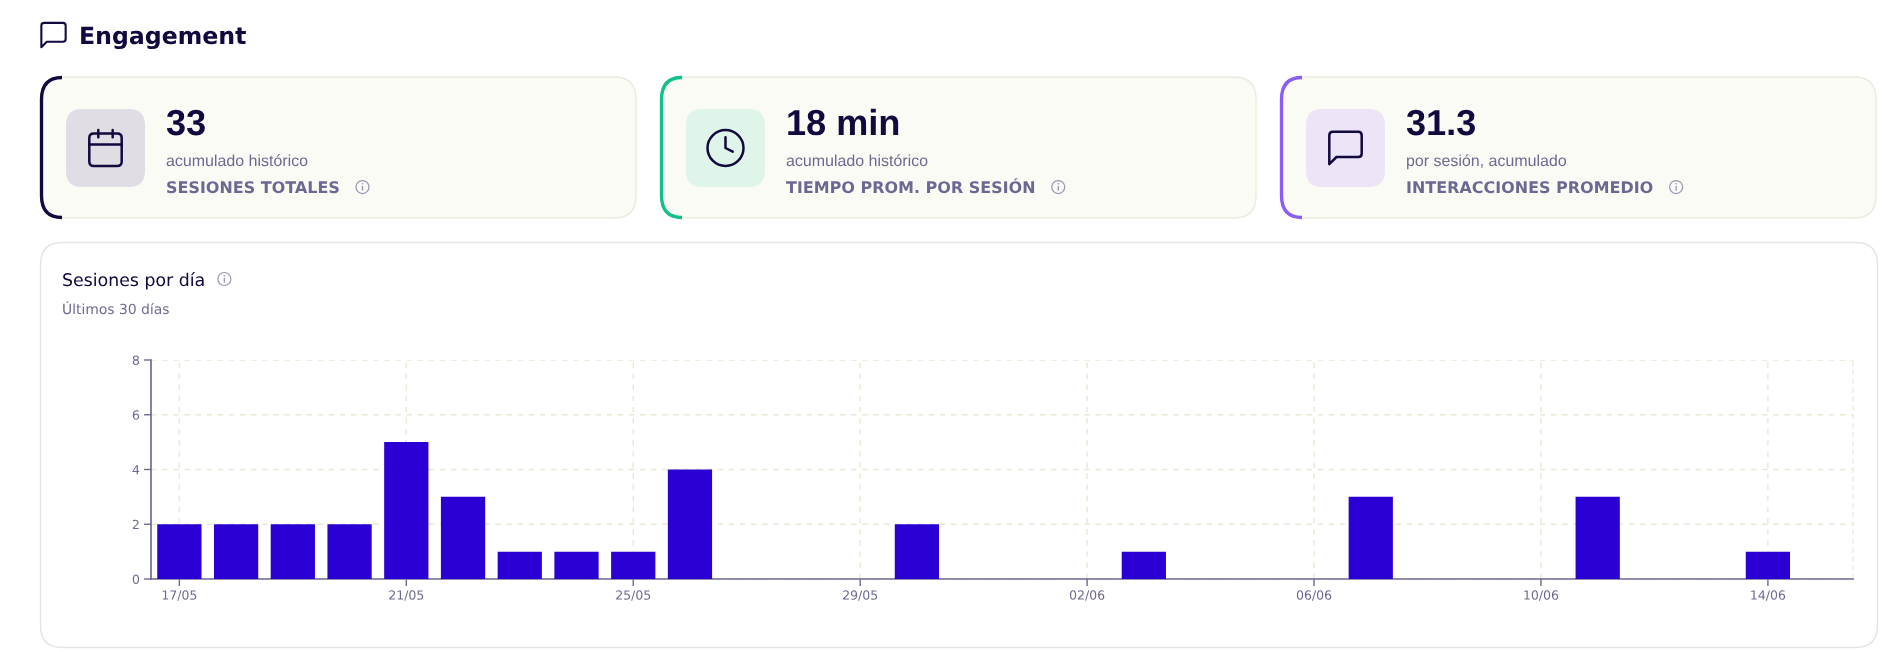 The image size is (1898, 652). What do you see at coordinates (133, 281) in the screenshot?
I see `chart-title: Sesiones por día` at bounding box center [133, 281].